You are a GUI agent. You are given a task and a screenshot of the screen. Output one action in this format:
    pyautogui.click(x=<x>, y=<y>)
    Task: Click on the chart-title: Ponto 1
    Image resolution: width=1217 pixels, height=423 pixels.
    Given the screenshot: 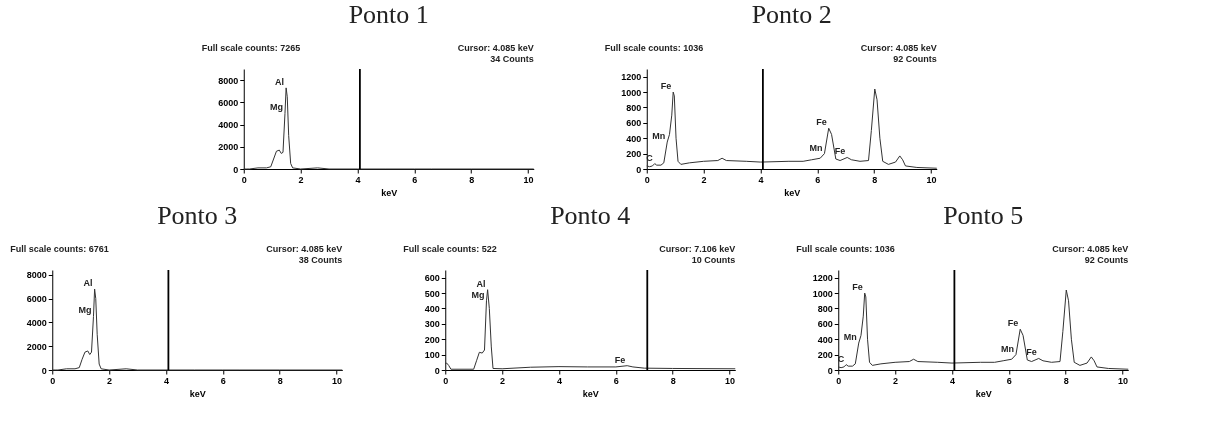 What is the action you would take?
    pyautogui.click(x=388, y=14)
    